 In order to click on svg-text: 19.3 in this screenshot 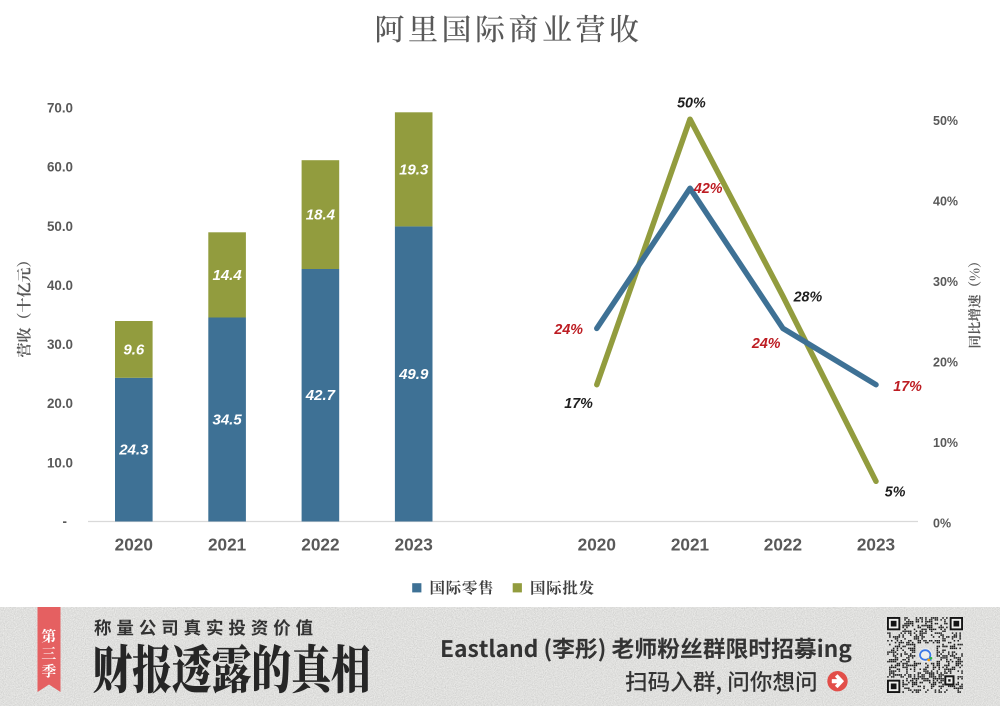, I will do `click(414, 169)`.